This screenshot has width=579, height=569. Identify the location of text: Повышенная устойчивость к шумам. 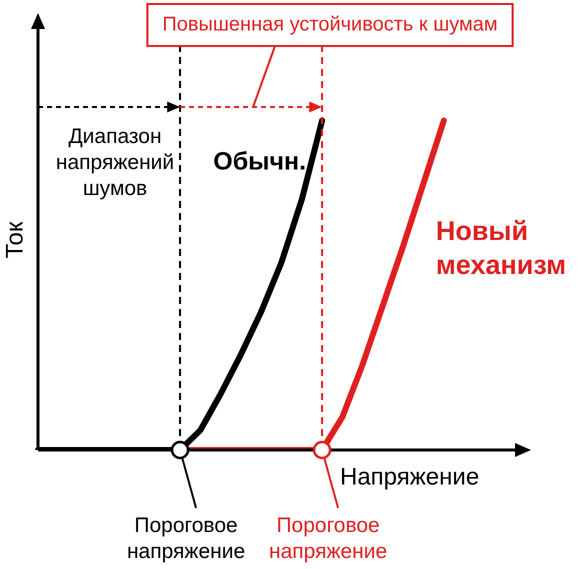
(330, 25).